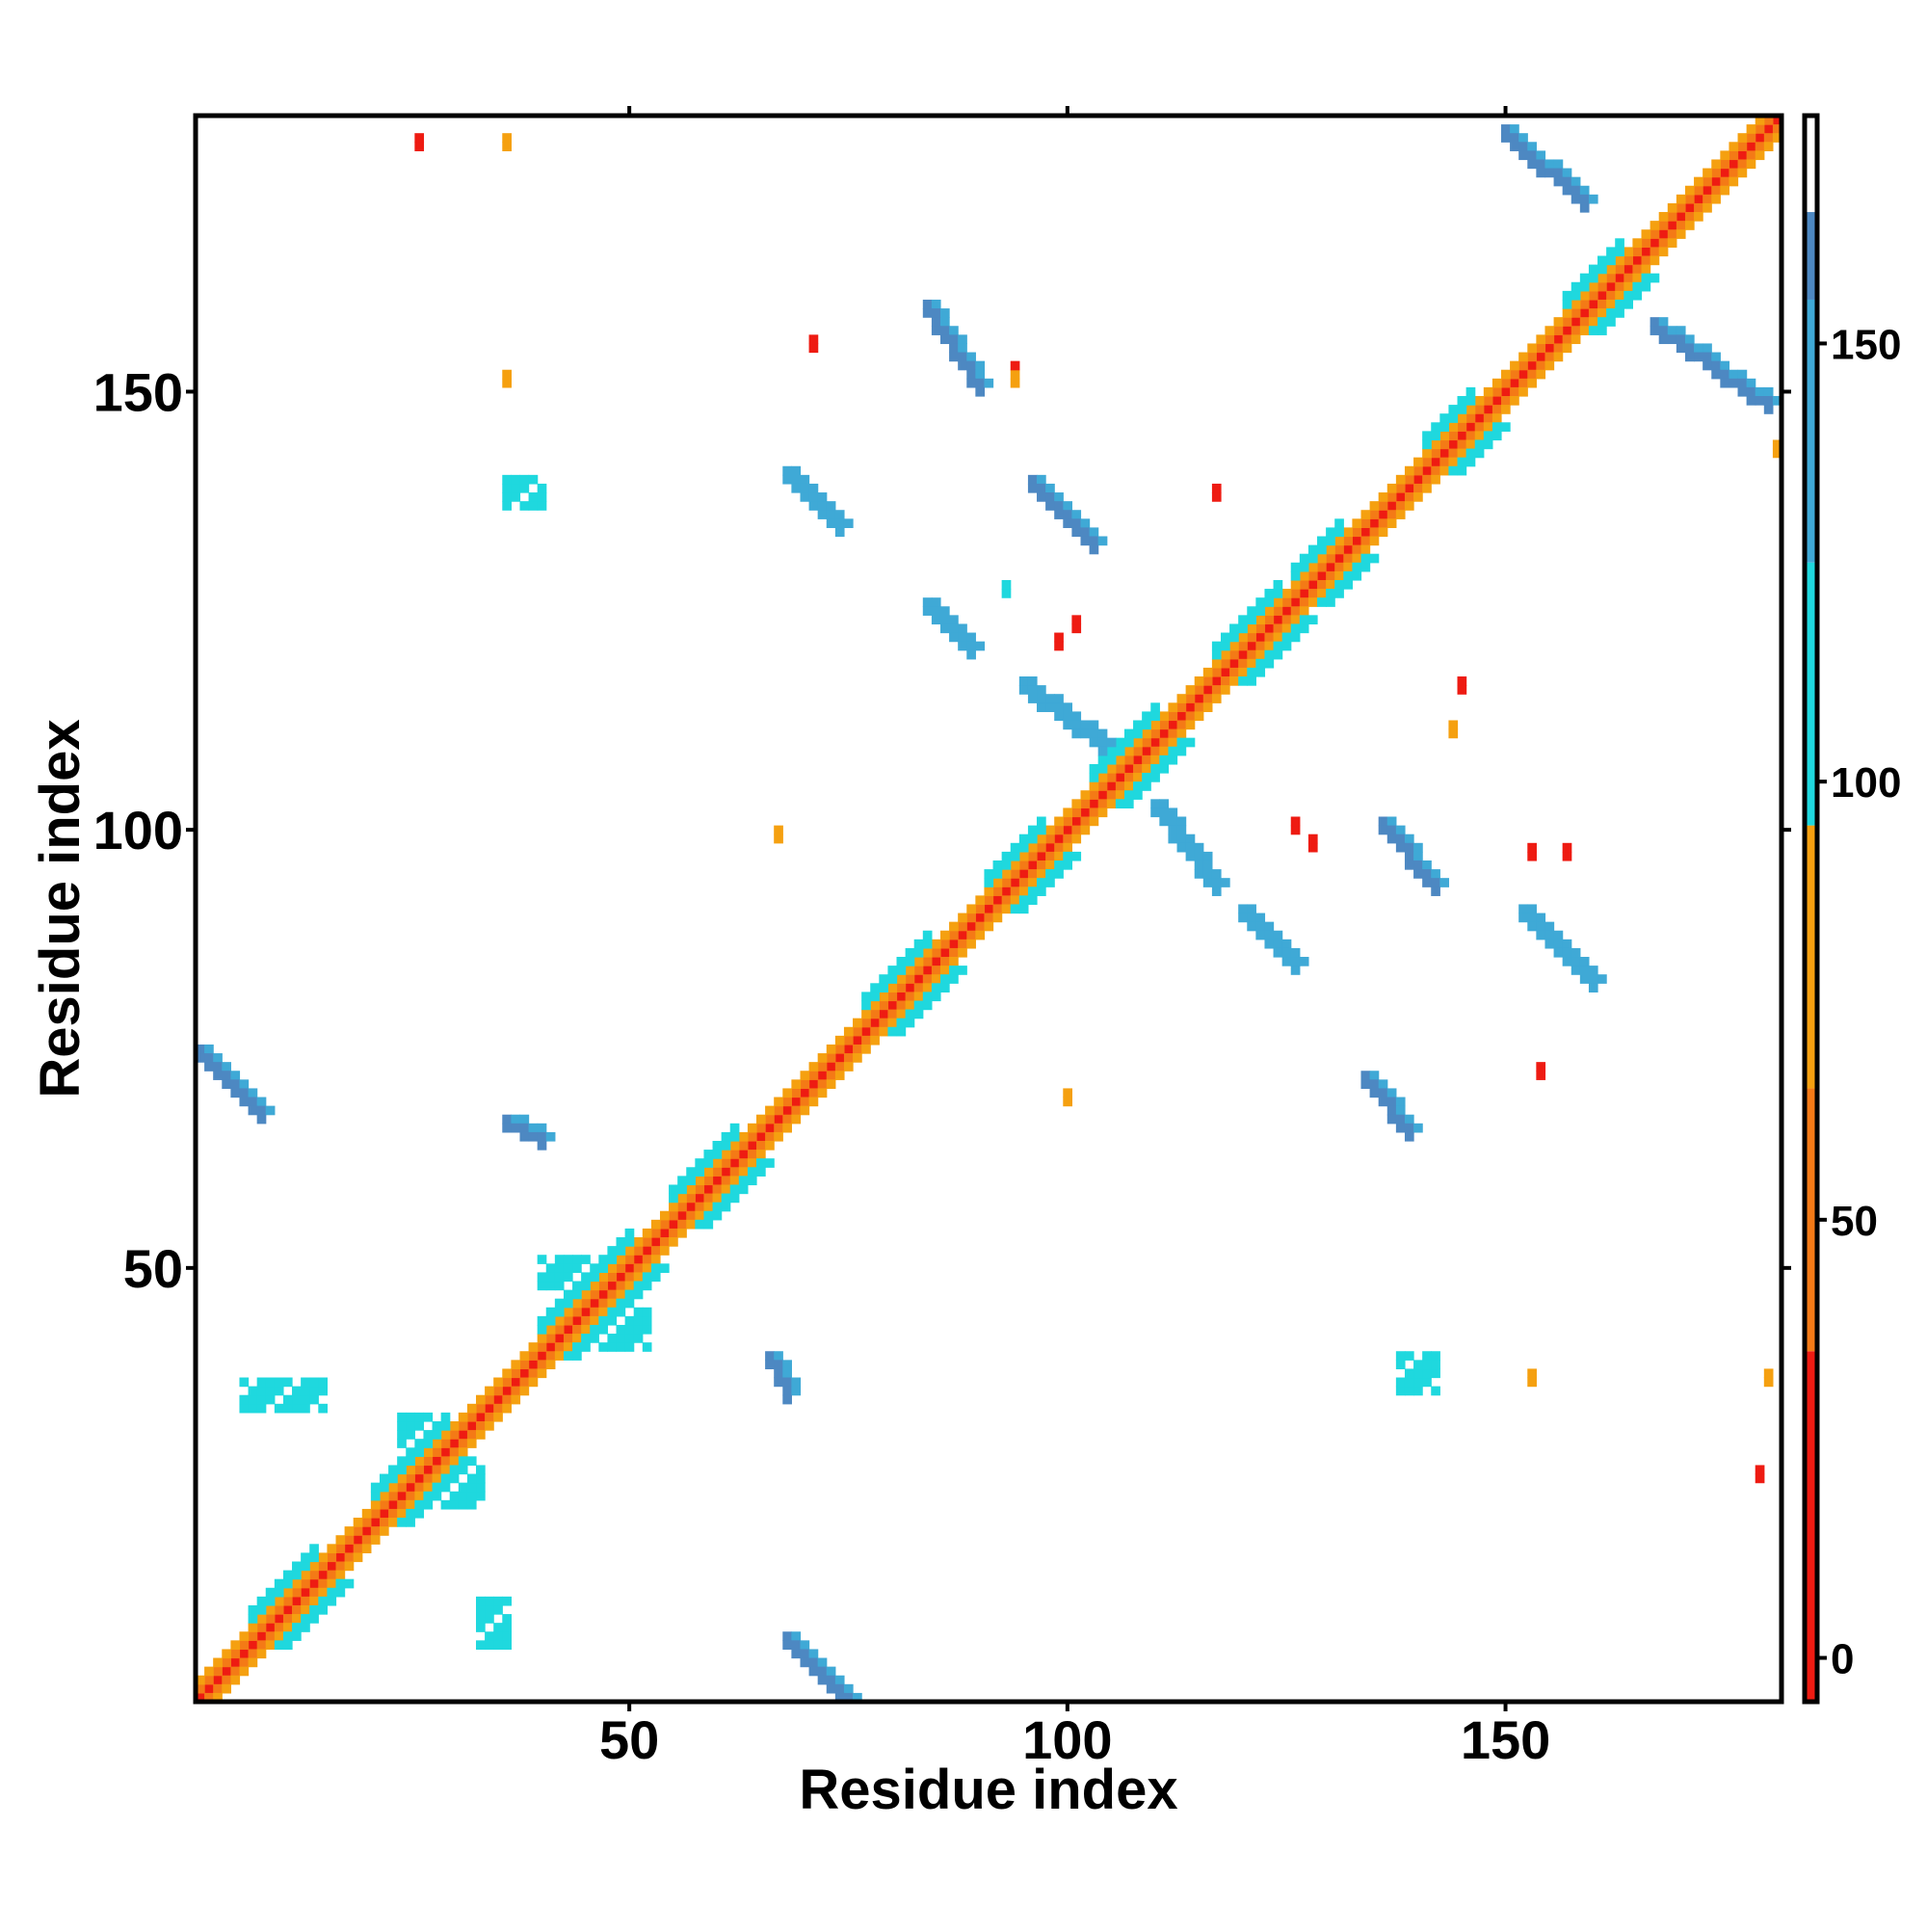 The width and height of the screenshot is (1927, 1932). Describe the element at coordinates (1067, 1739) in the screenshot. I see `x-tick-label: 100` at that location.